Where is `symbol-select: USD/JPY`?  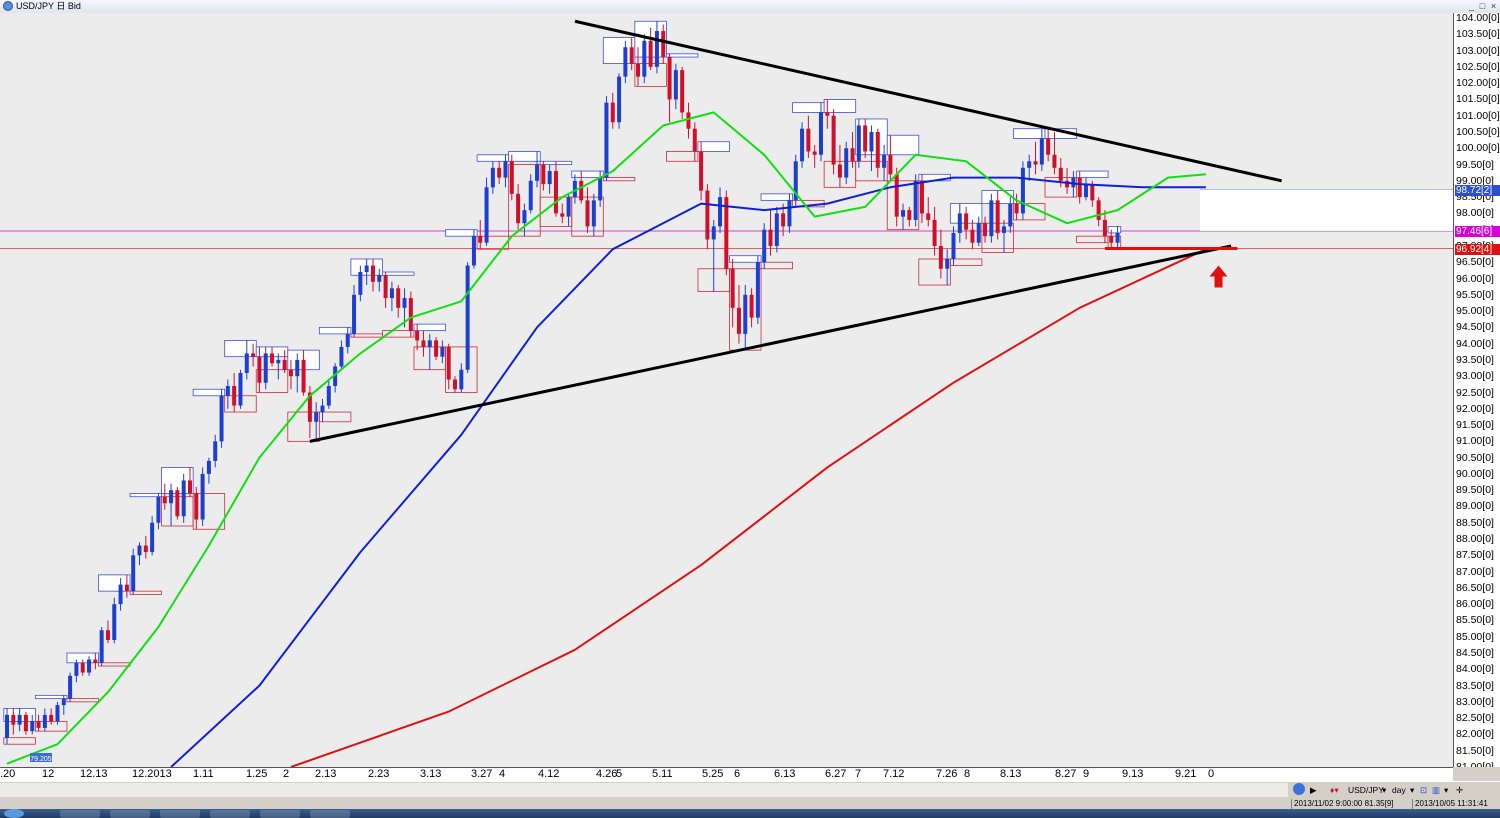
symbol-select: USD/JPY is located at coordinates (1366, 790).